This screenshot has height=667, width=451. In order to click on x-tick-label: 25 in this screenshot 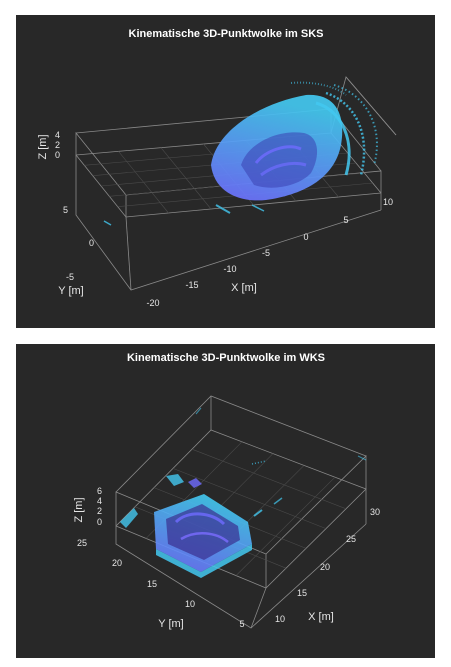, I will do `click(351, 539)`.